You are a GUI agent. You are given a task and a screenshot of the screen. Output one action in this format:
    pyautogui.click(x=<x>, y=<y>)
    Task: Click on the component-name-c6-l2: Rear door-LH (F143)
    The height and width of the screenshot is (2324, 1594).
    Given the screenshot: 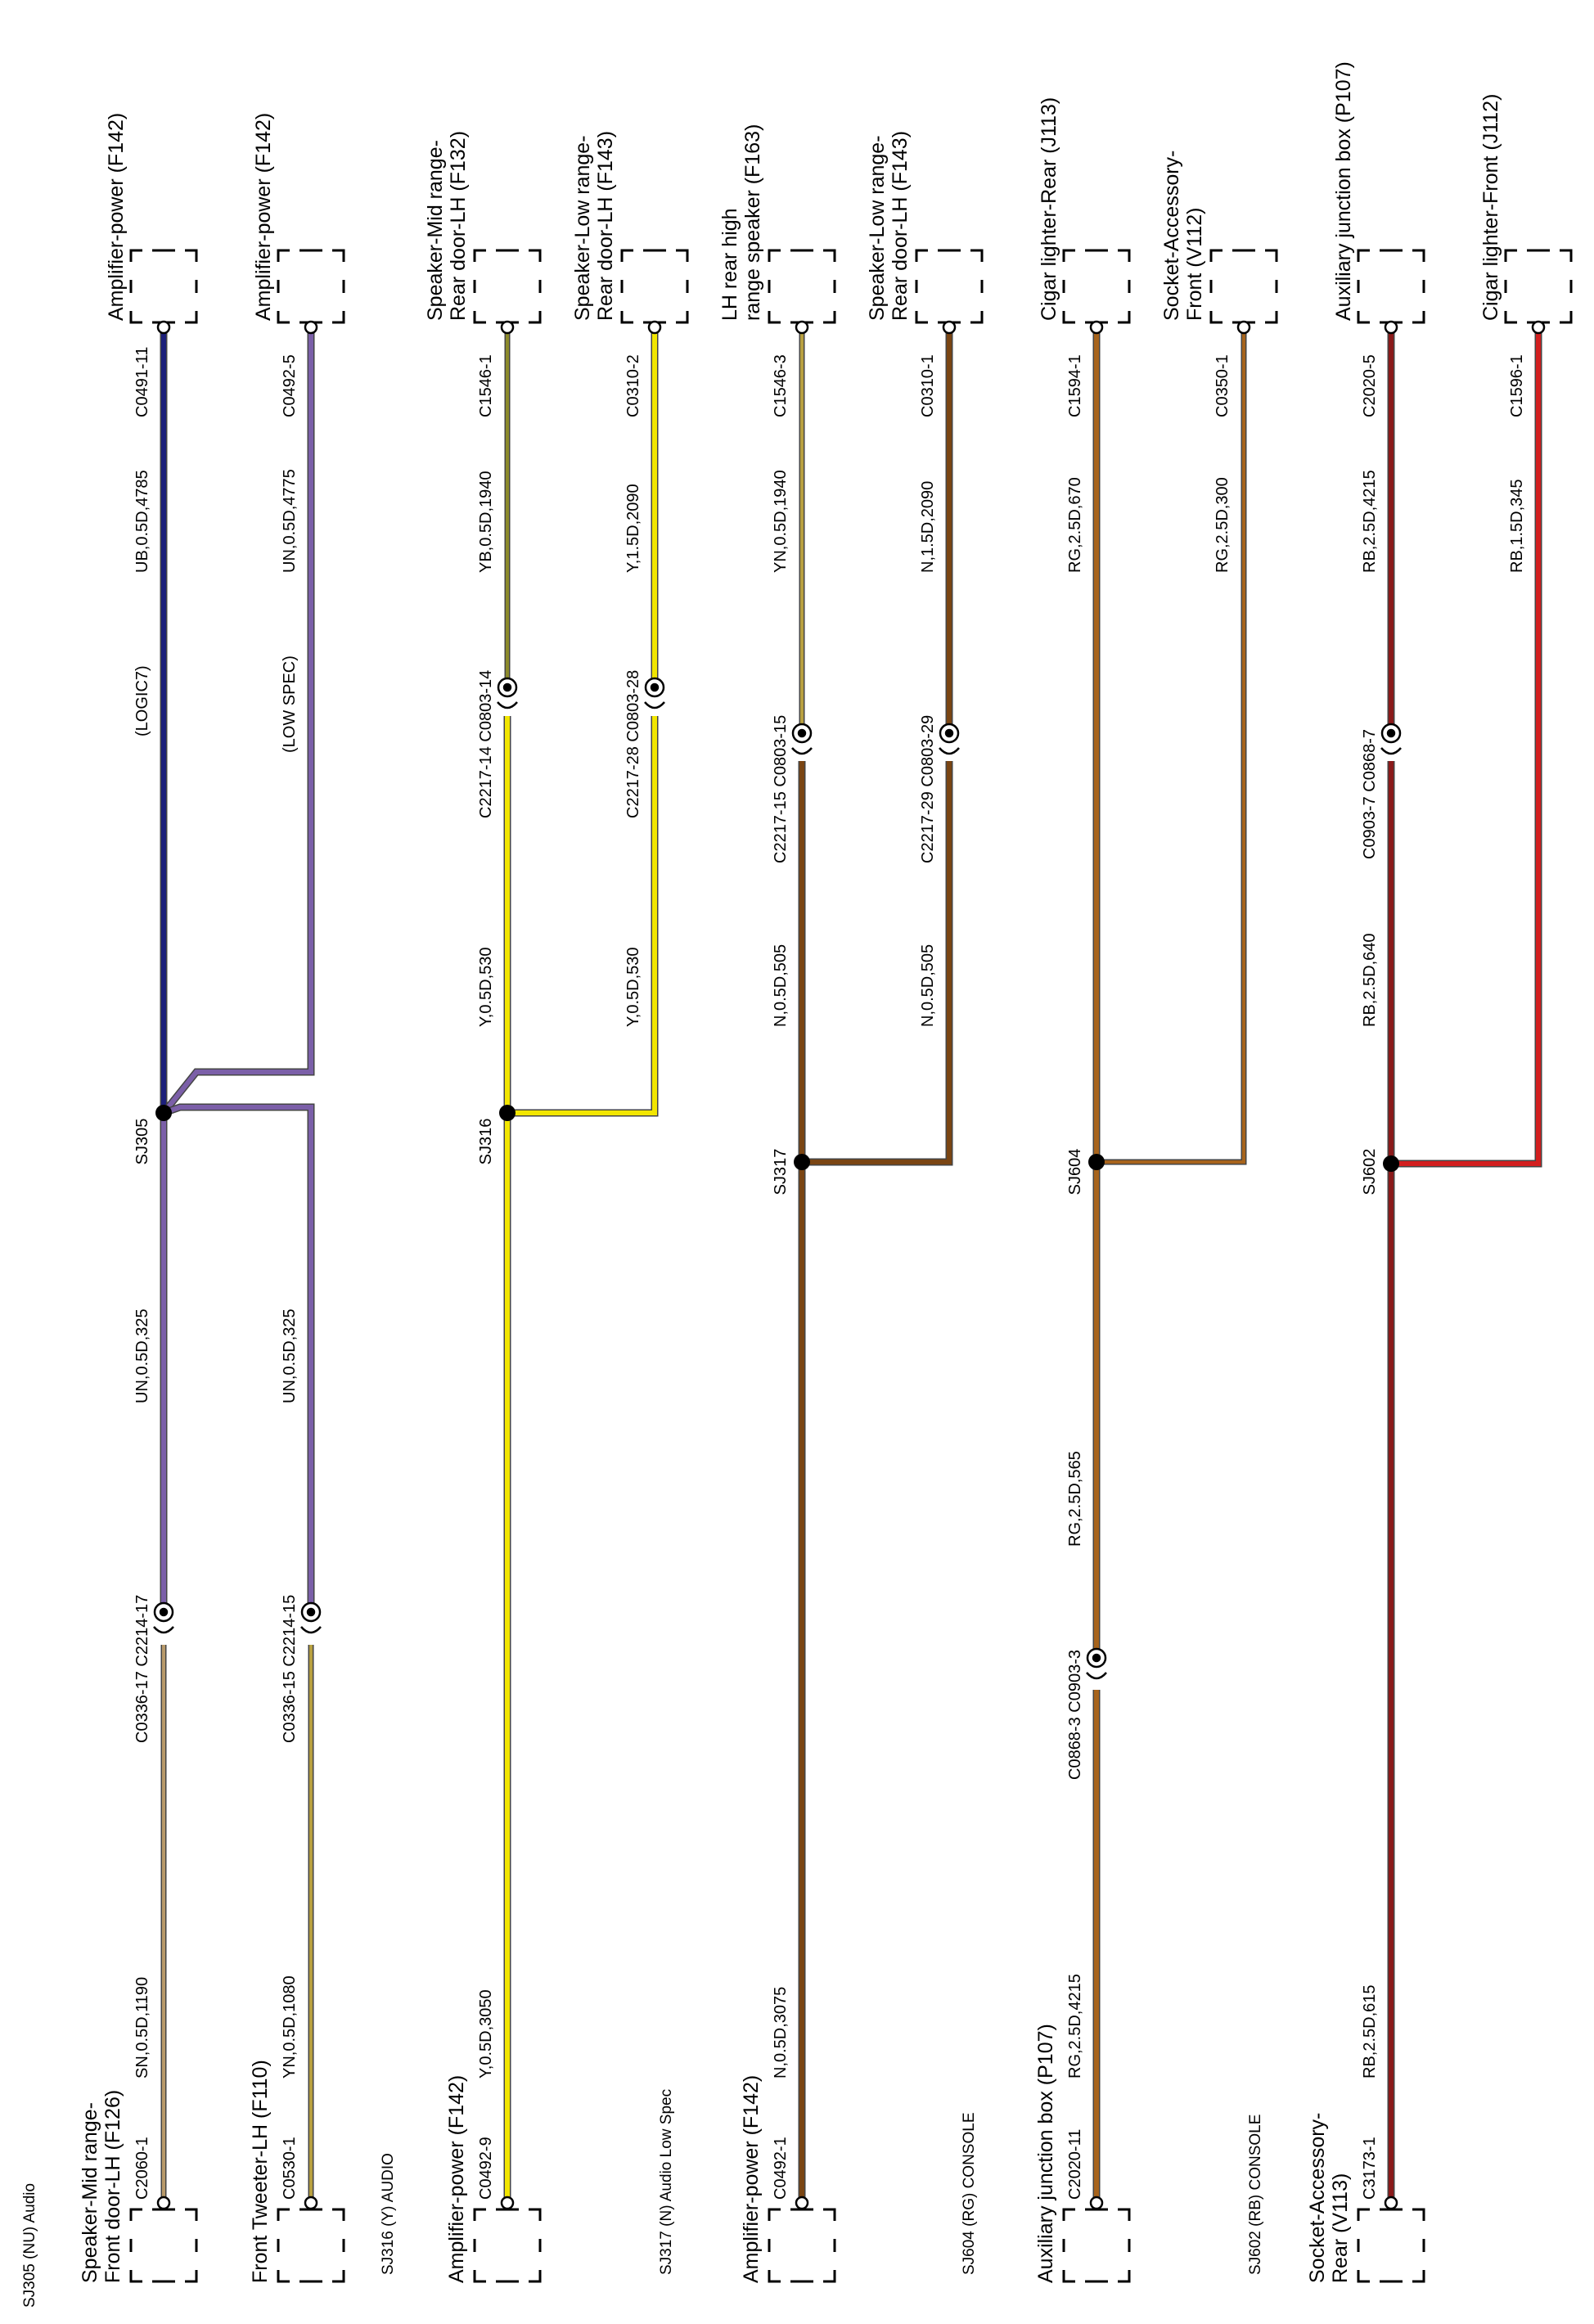 What is the action you would take?
    pyautogui.click(x=900, y=226)
    